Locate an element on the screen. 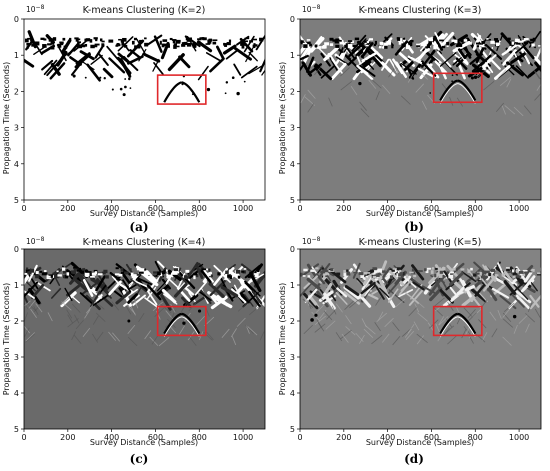  target-hyperbola is located at coordinates (458, 90).